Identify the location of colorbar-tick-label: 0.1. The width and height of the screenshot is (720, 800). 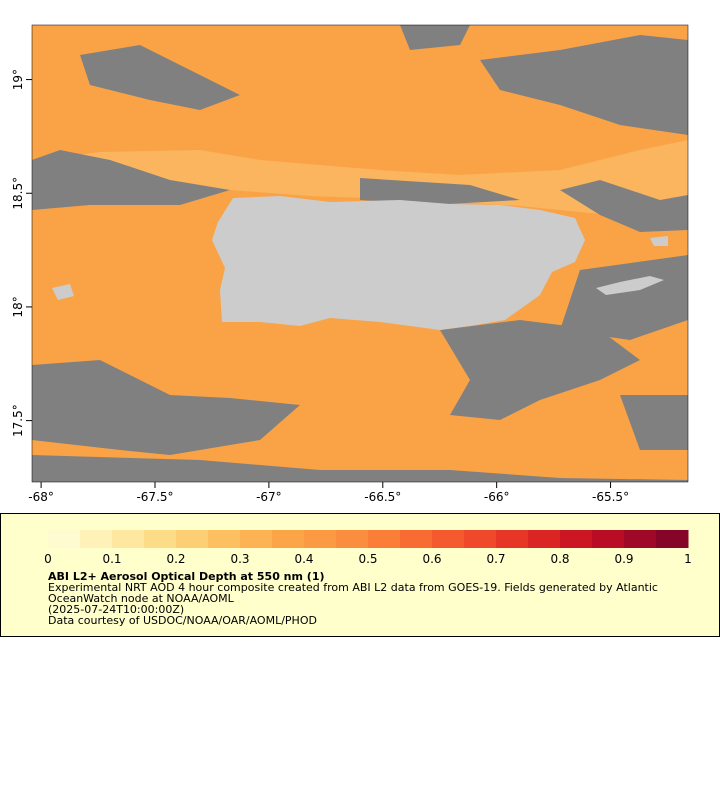
(111, 559).